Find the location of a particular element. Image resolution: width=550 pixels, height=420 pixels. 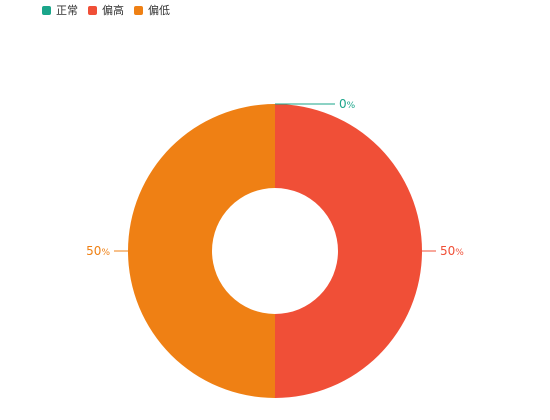

legend-item-normal: 正常 is located at coordinates (60, 10).